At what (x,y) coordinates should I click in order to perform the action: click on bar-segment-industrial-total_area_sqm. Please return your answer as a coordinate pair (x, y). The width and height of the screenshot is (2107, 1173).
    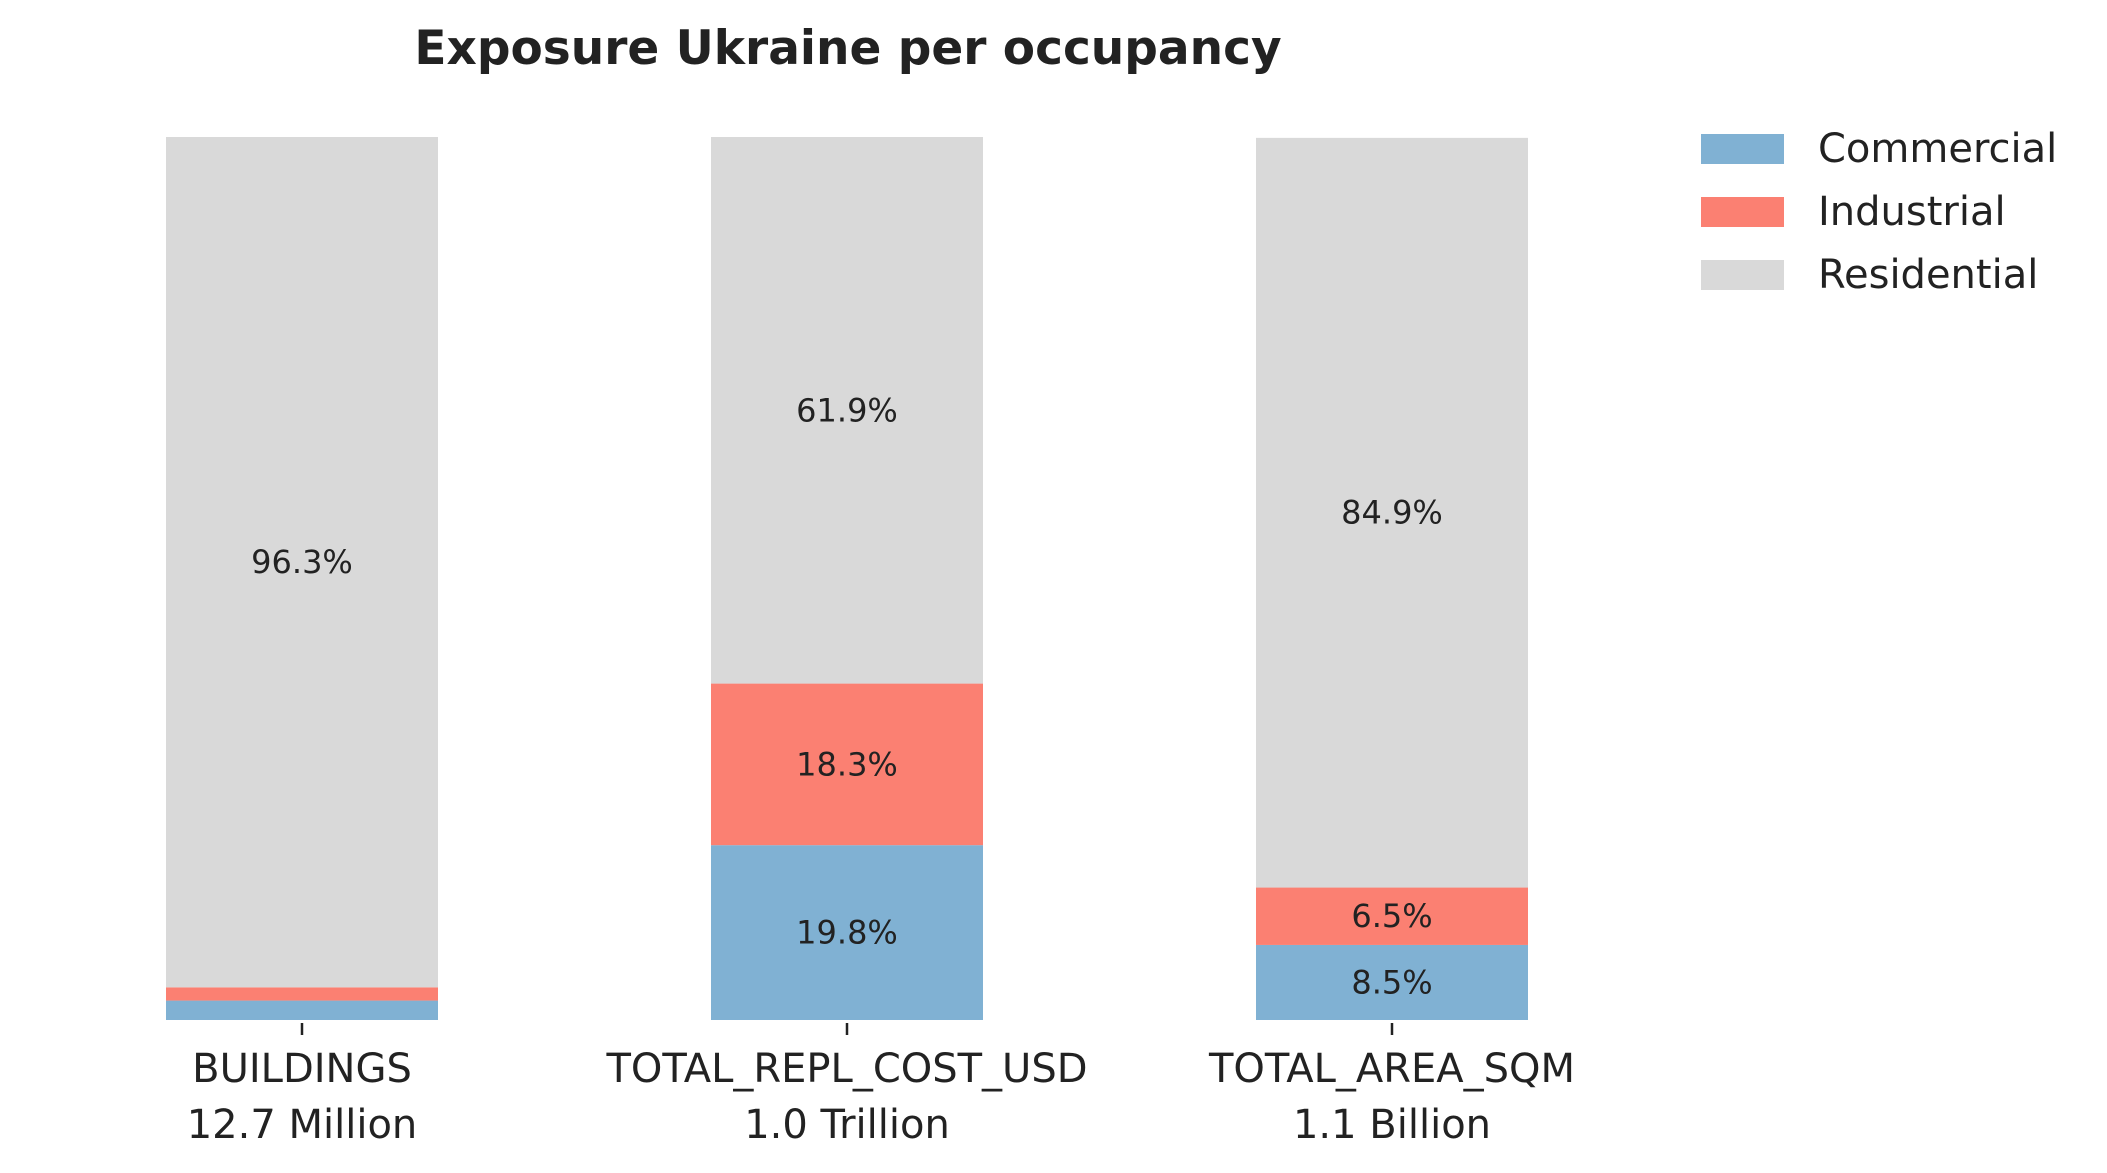
    Looking at the image, I should click on (1392, 916).